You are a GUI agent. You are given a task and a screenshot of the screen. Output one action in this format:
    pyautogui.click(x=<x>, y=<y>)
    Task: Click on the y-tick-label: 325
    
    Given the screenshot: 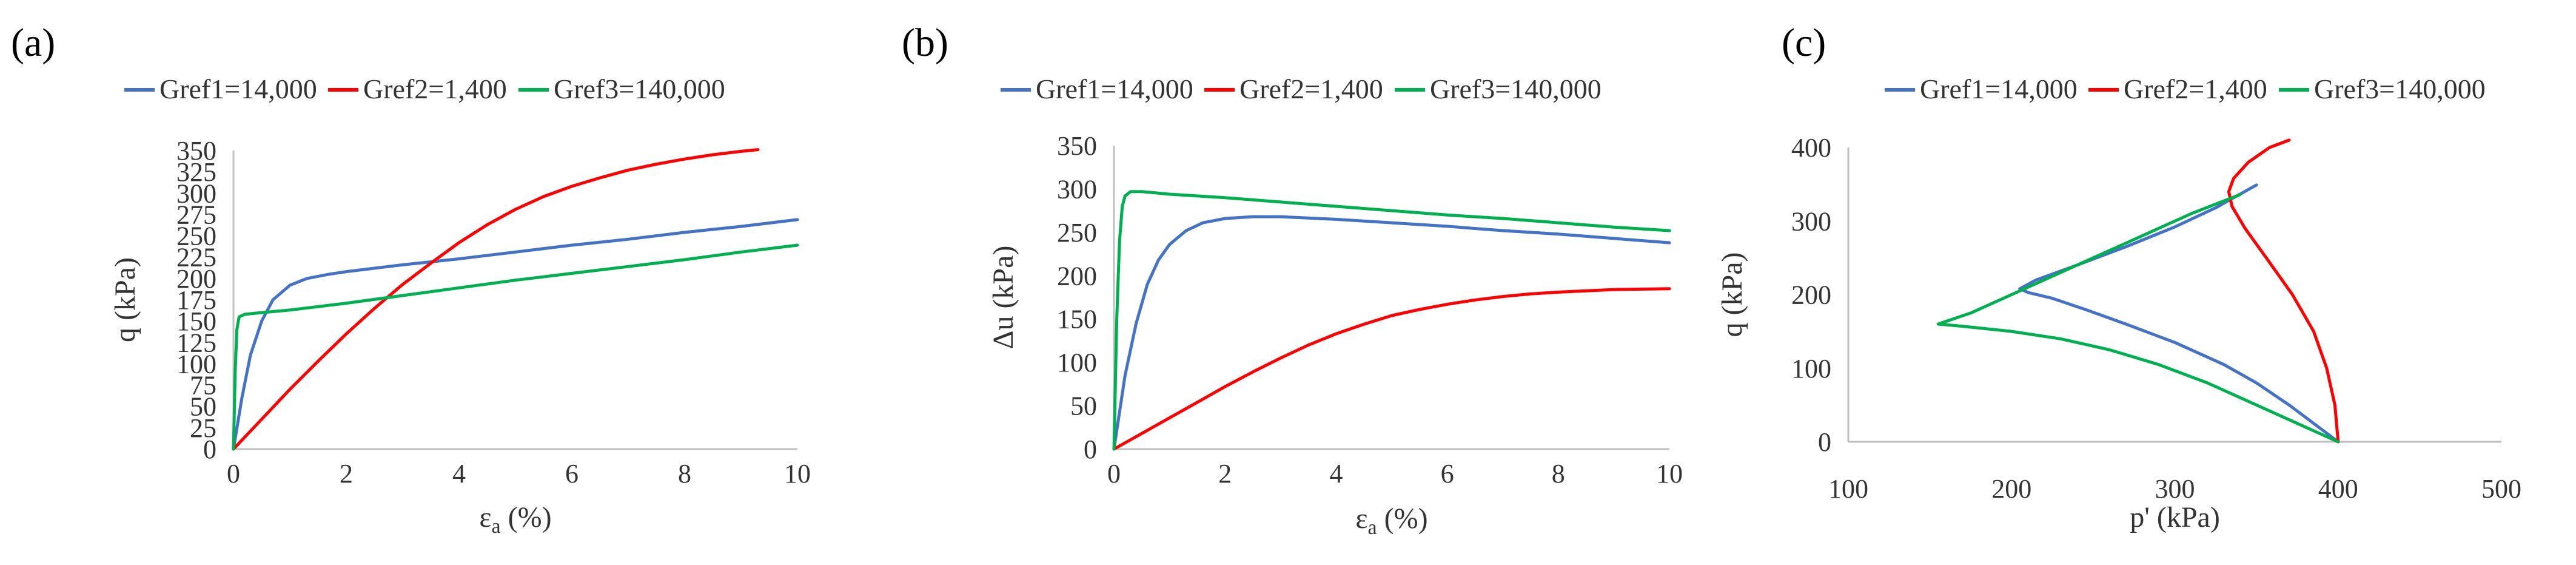 What is the action you would take?
    pyautogui.click(x=196, y=172)
    